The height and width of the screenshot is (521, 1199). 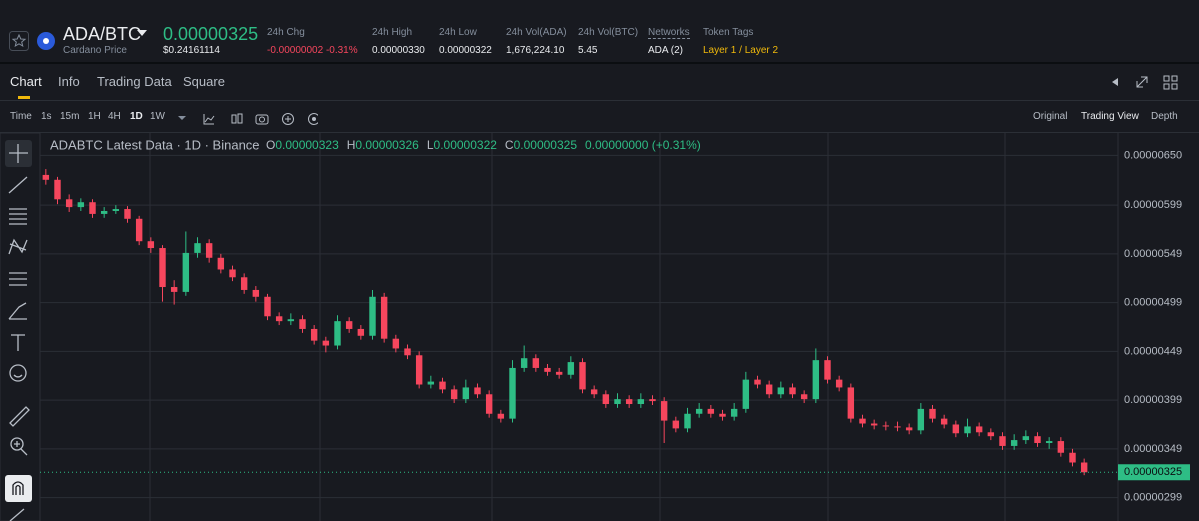 I want to click on legend-value: 0.00000326, so click(x=387, y=145).